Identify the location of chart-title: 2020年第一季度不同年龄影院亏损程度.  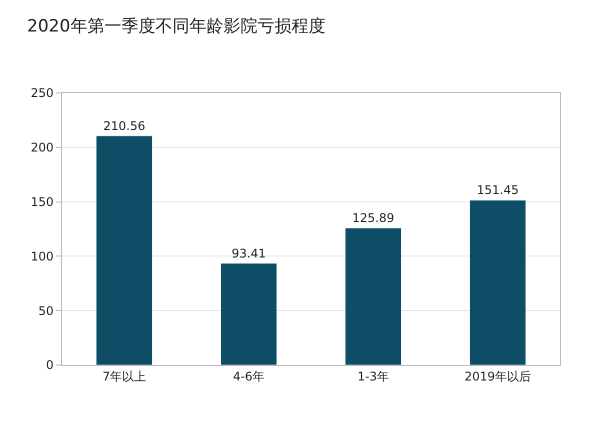
(176, 26).